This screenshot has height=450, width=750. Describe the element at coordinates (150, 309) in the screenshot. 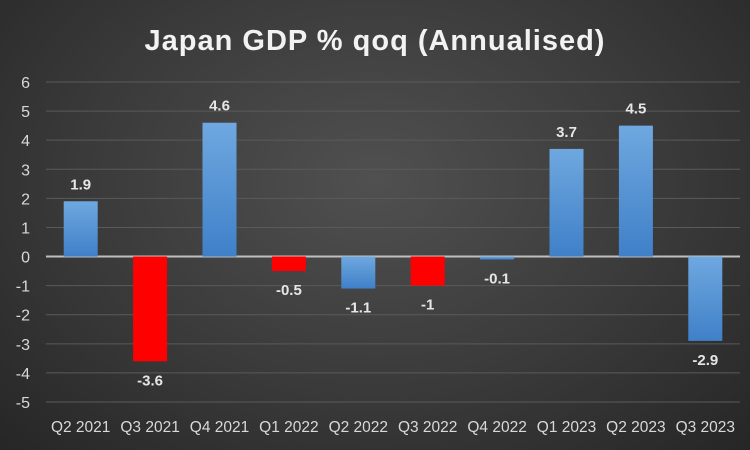

I see `bar-q3-2021` at that location.